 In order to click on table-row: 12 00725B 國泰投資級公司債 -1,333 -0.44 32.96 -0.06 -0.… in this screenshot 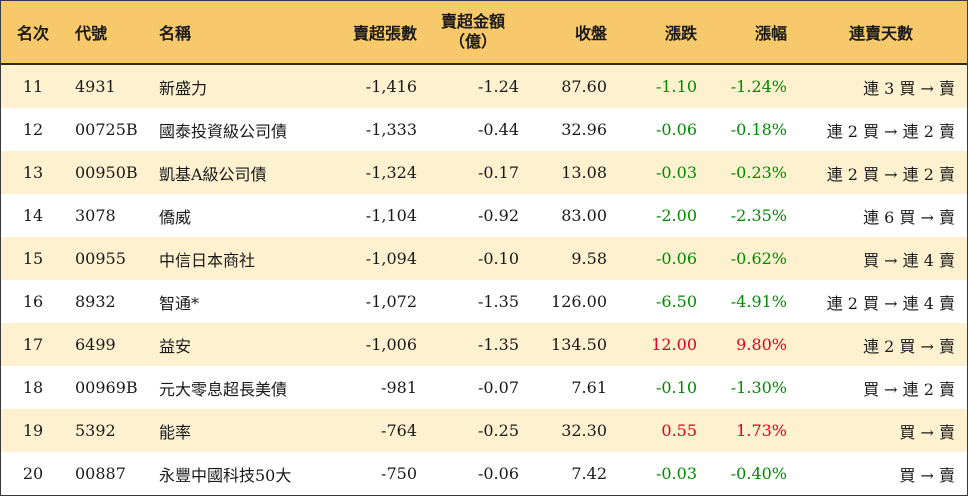, I will do `click(484, 129)`.